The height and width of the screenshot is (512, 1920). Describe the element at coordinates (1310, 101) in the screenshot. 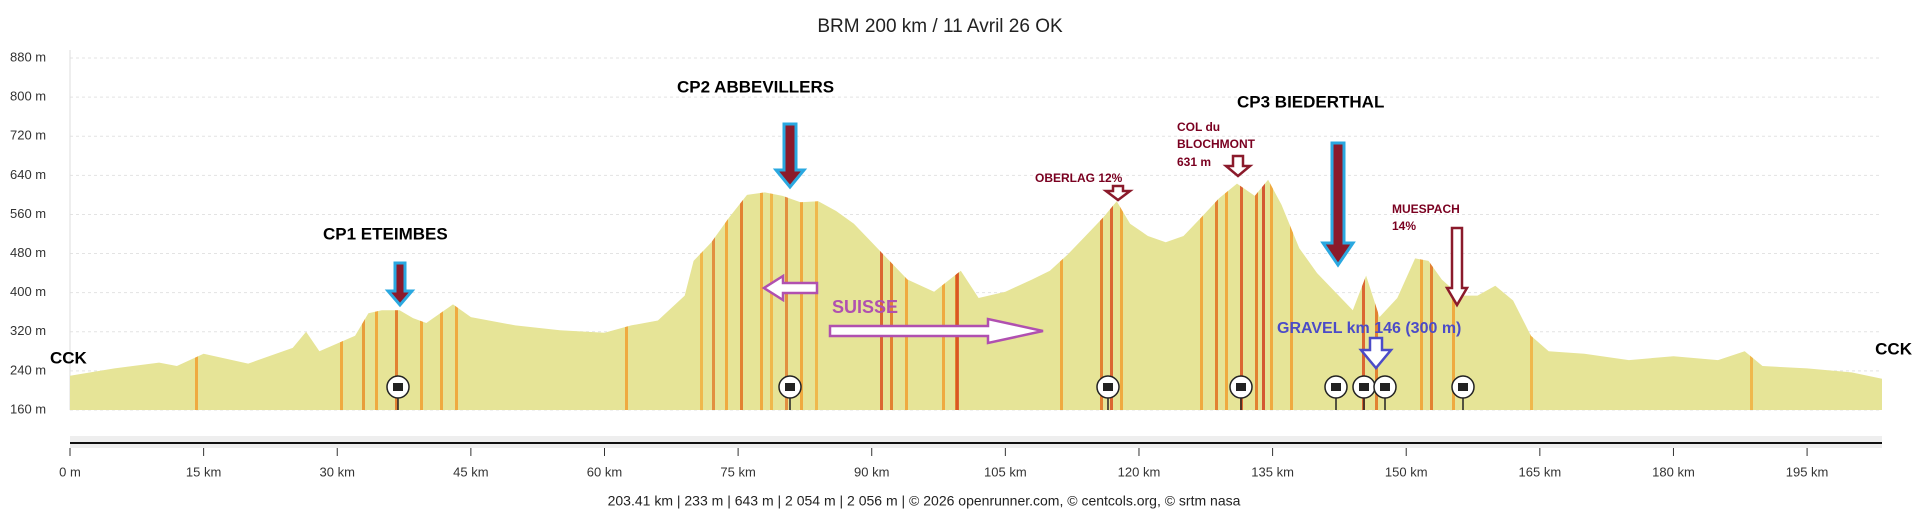

I see `annotation: CP3 BIEDERTHAL` at that location.